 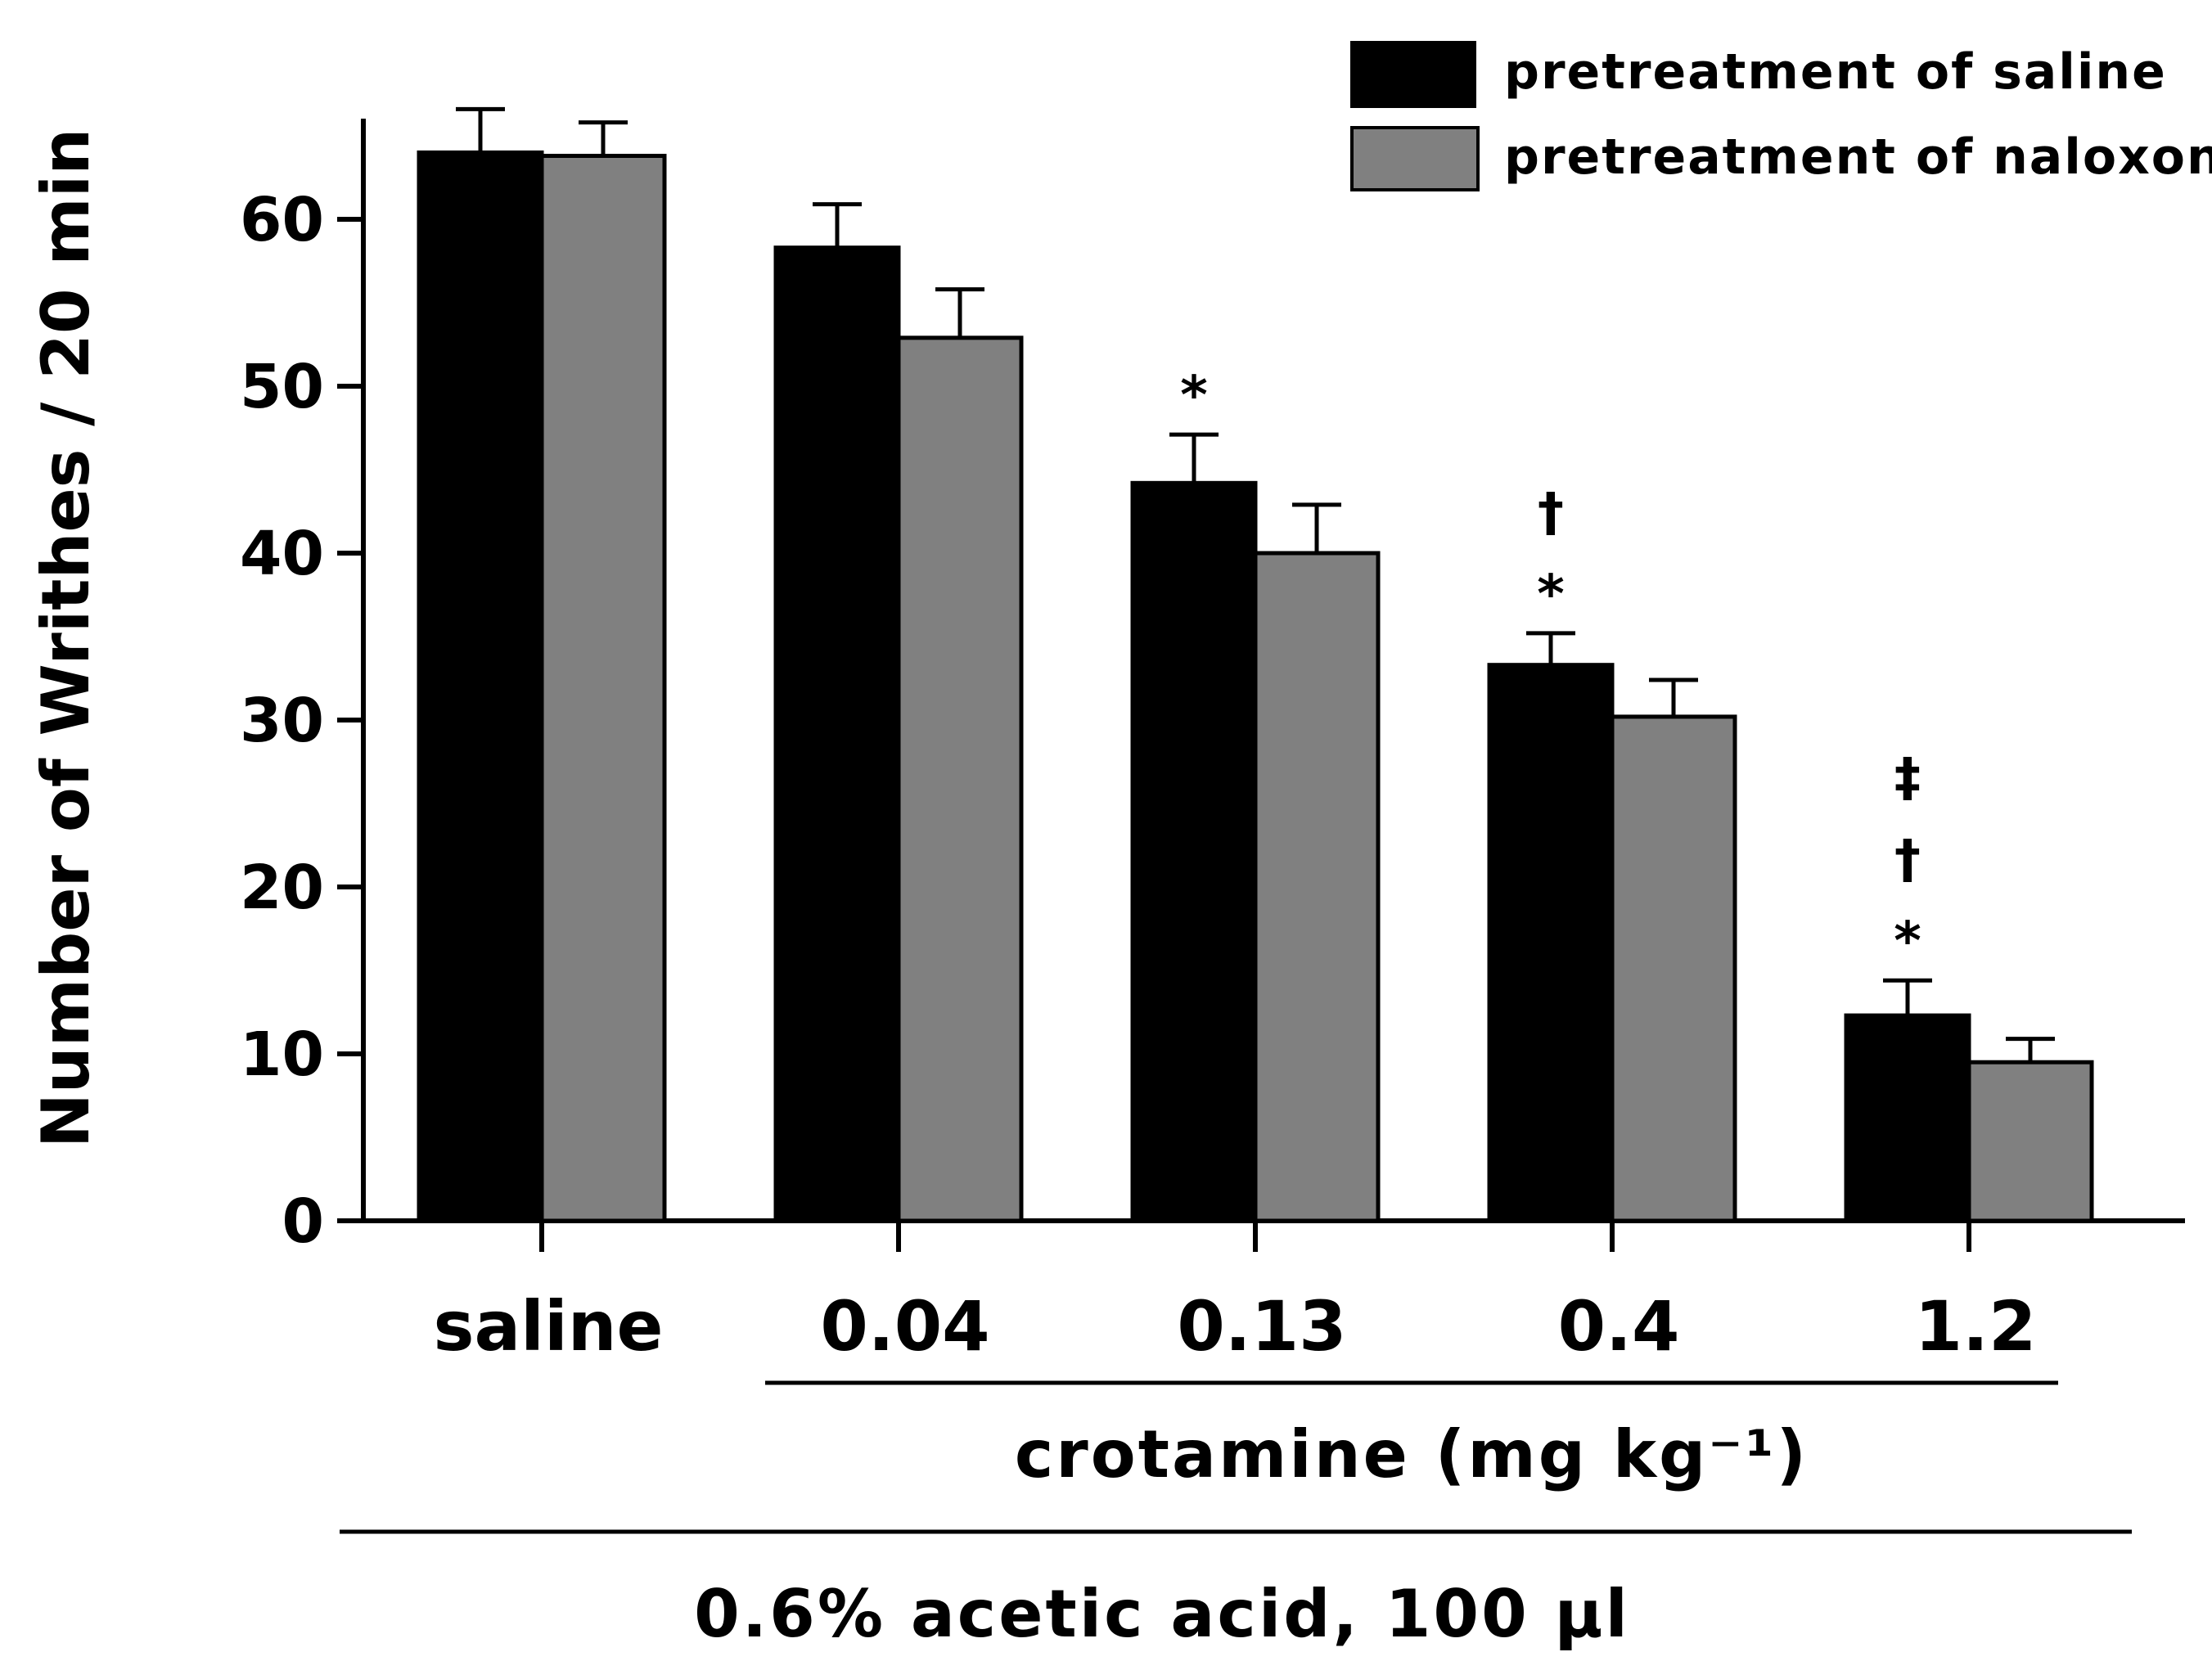 I want to click on legend-label-saline: pretreatment of saline, so click(x=1835, y=72).